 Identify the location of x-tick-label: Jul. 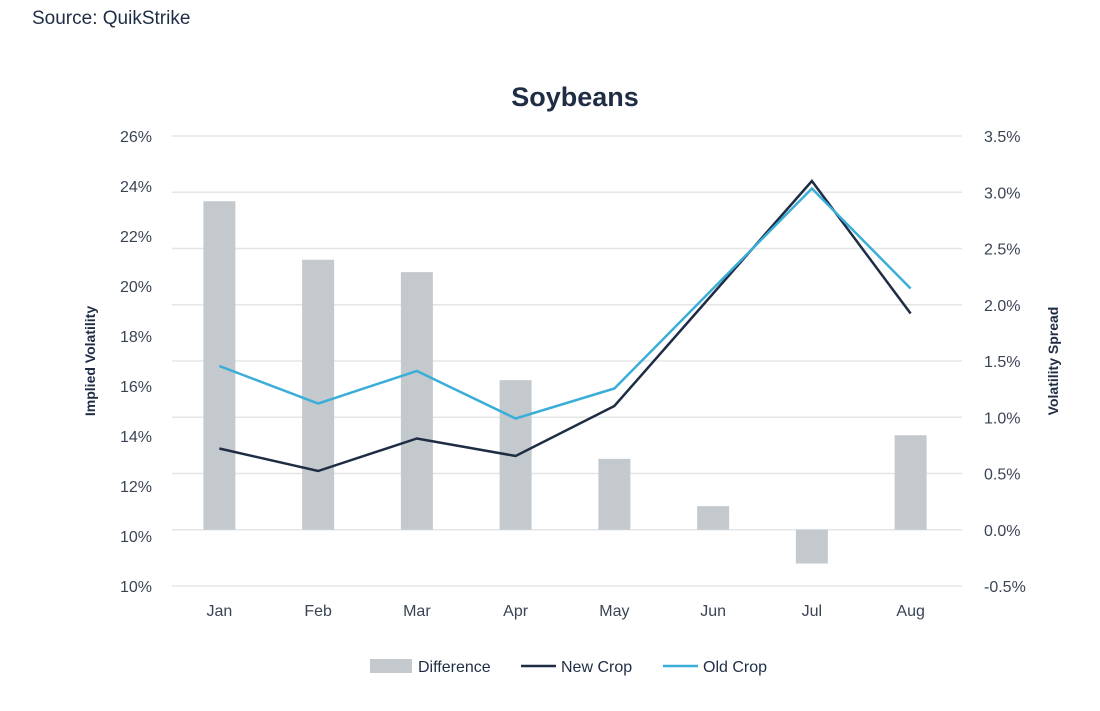
(812, 611).